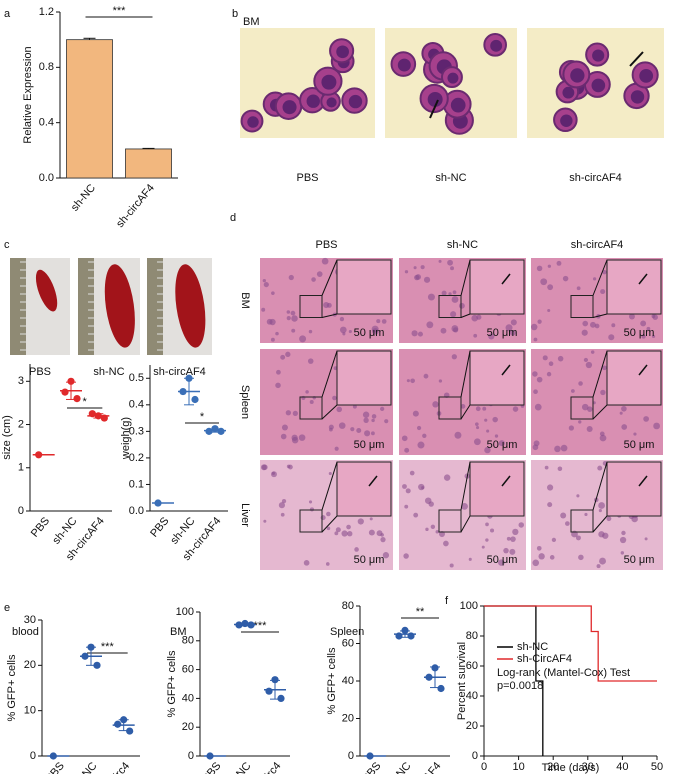 The width and height of the screenshot is (685, 774). I want to click on panel-letter: b, so click(235, 14).